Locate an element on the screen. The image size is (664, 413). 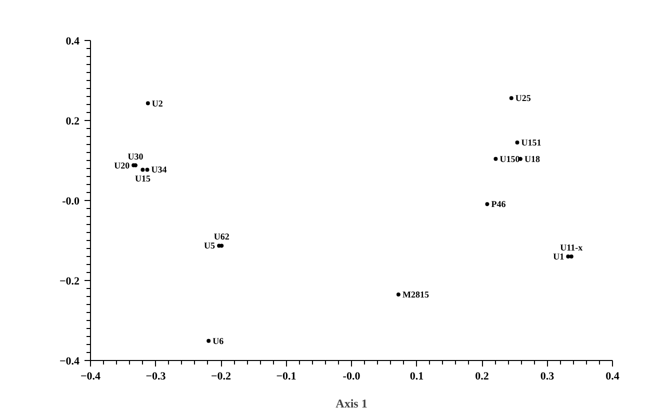
x-tick-label: −0.3 is located at coordinates (156, 376).